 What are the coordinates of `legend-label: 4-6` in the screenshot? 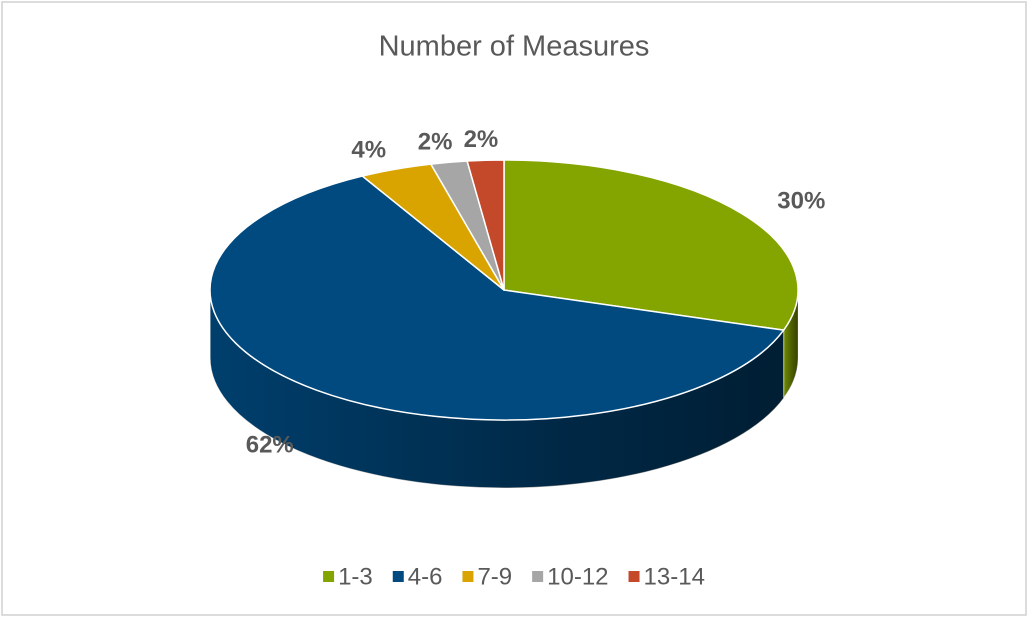 It's located at (425, 576).